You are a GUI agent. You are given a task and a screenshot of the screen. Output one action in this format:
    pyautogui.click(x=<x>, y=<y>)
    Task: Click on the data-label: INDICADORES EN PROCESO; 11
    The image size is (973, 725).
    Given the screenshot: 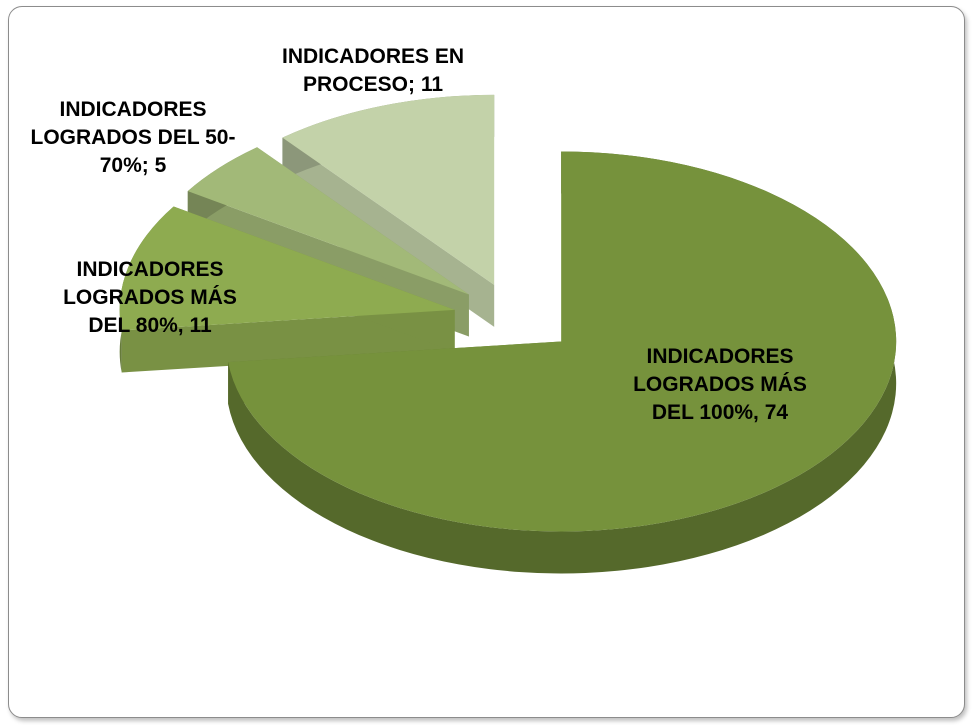 What is the action you would take?
    pyautogui.click(x=373, y=71)
    